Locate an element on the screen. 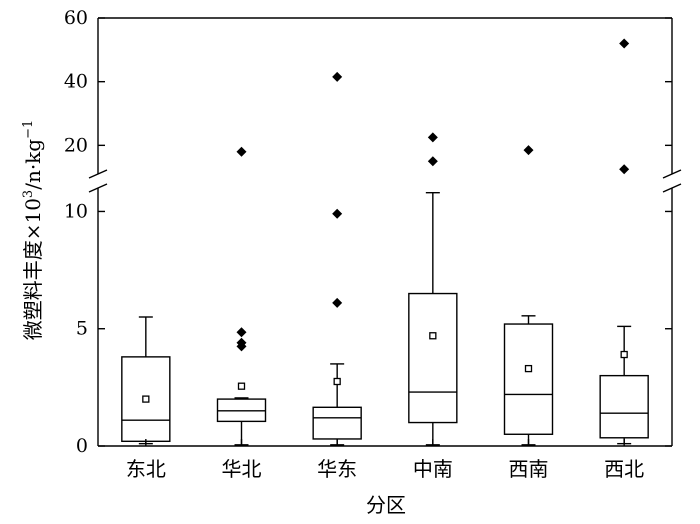 The height and width of the screenshot is (524, 700). x-tick-label: 华北 is located at coordinates (242, 469).